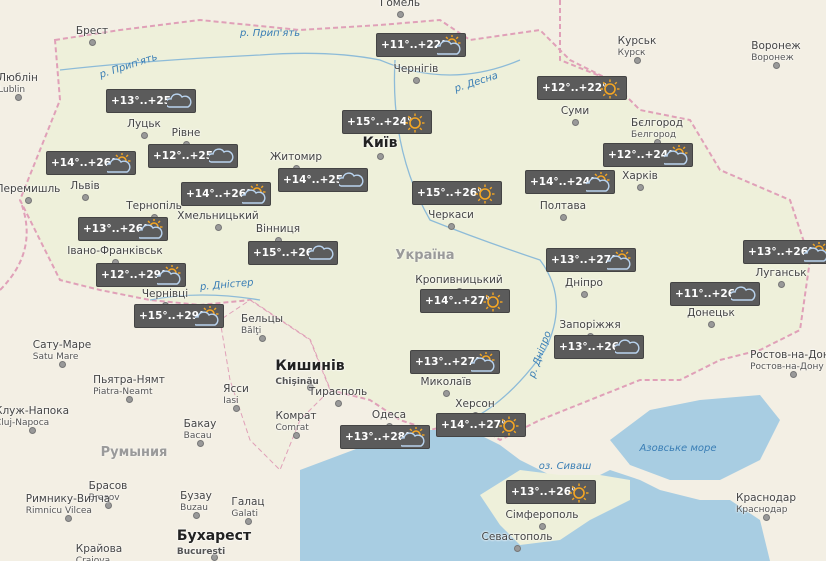 The width and height of the screenshot is (826, 561). I want to click on forecast-text: +12°..+25°, so click(186, 156).